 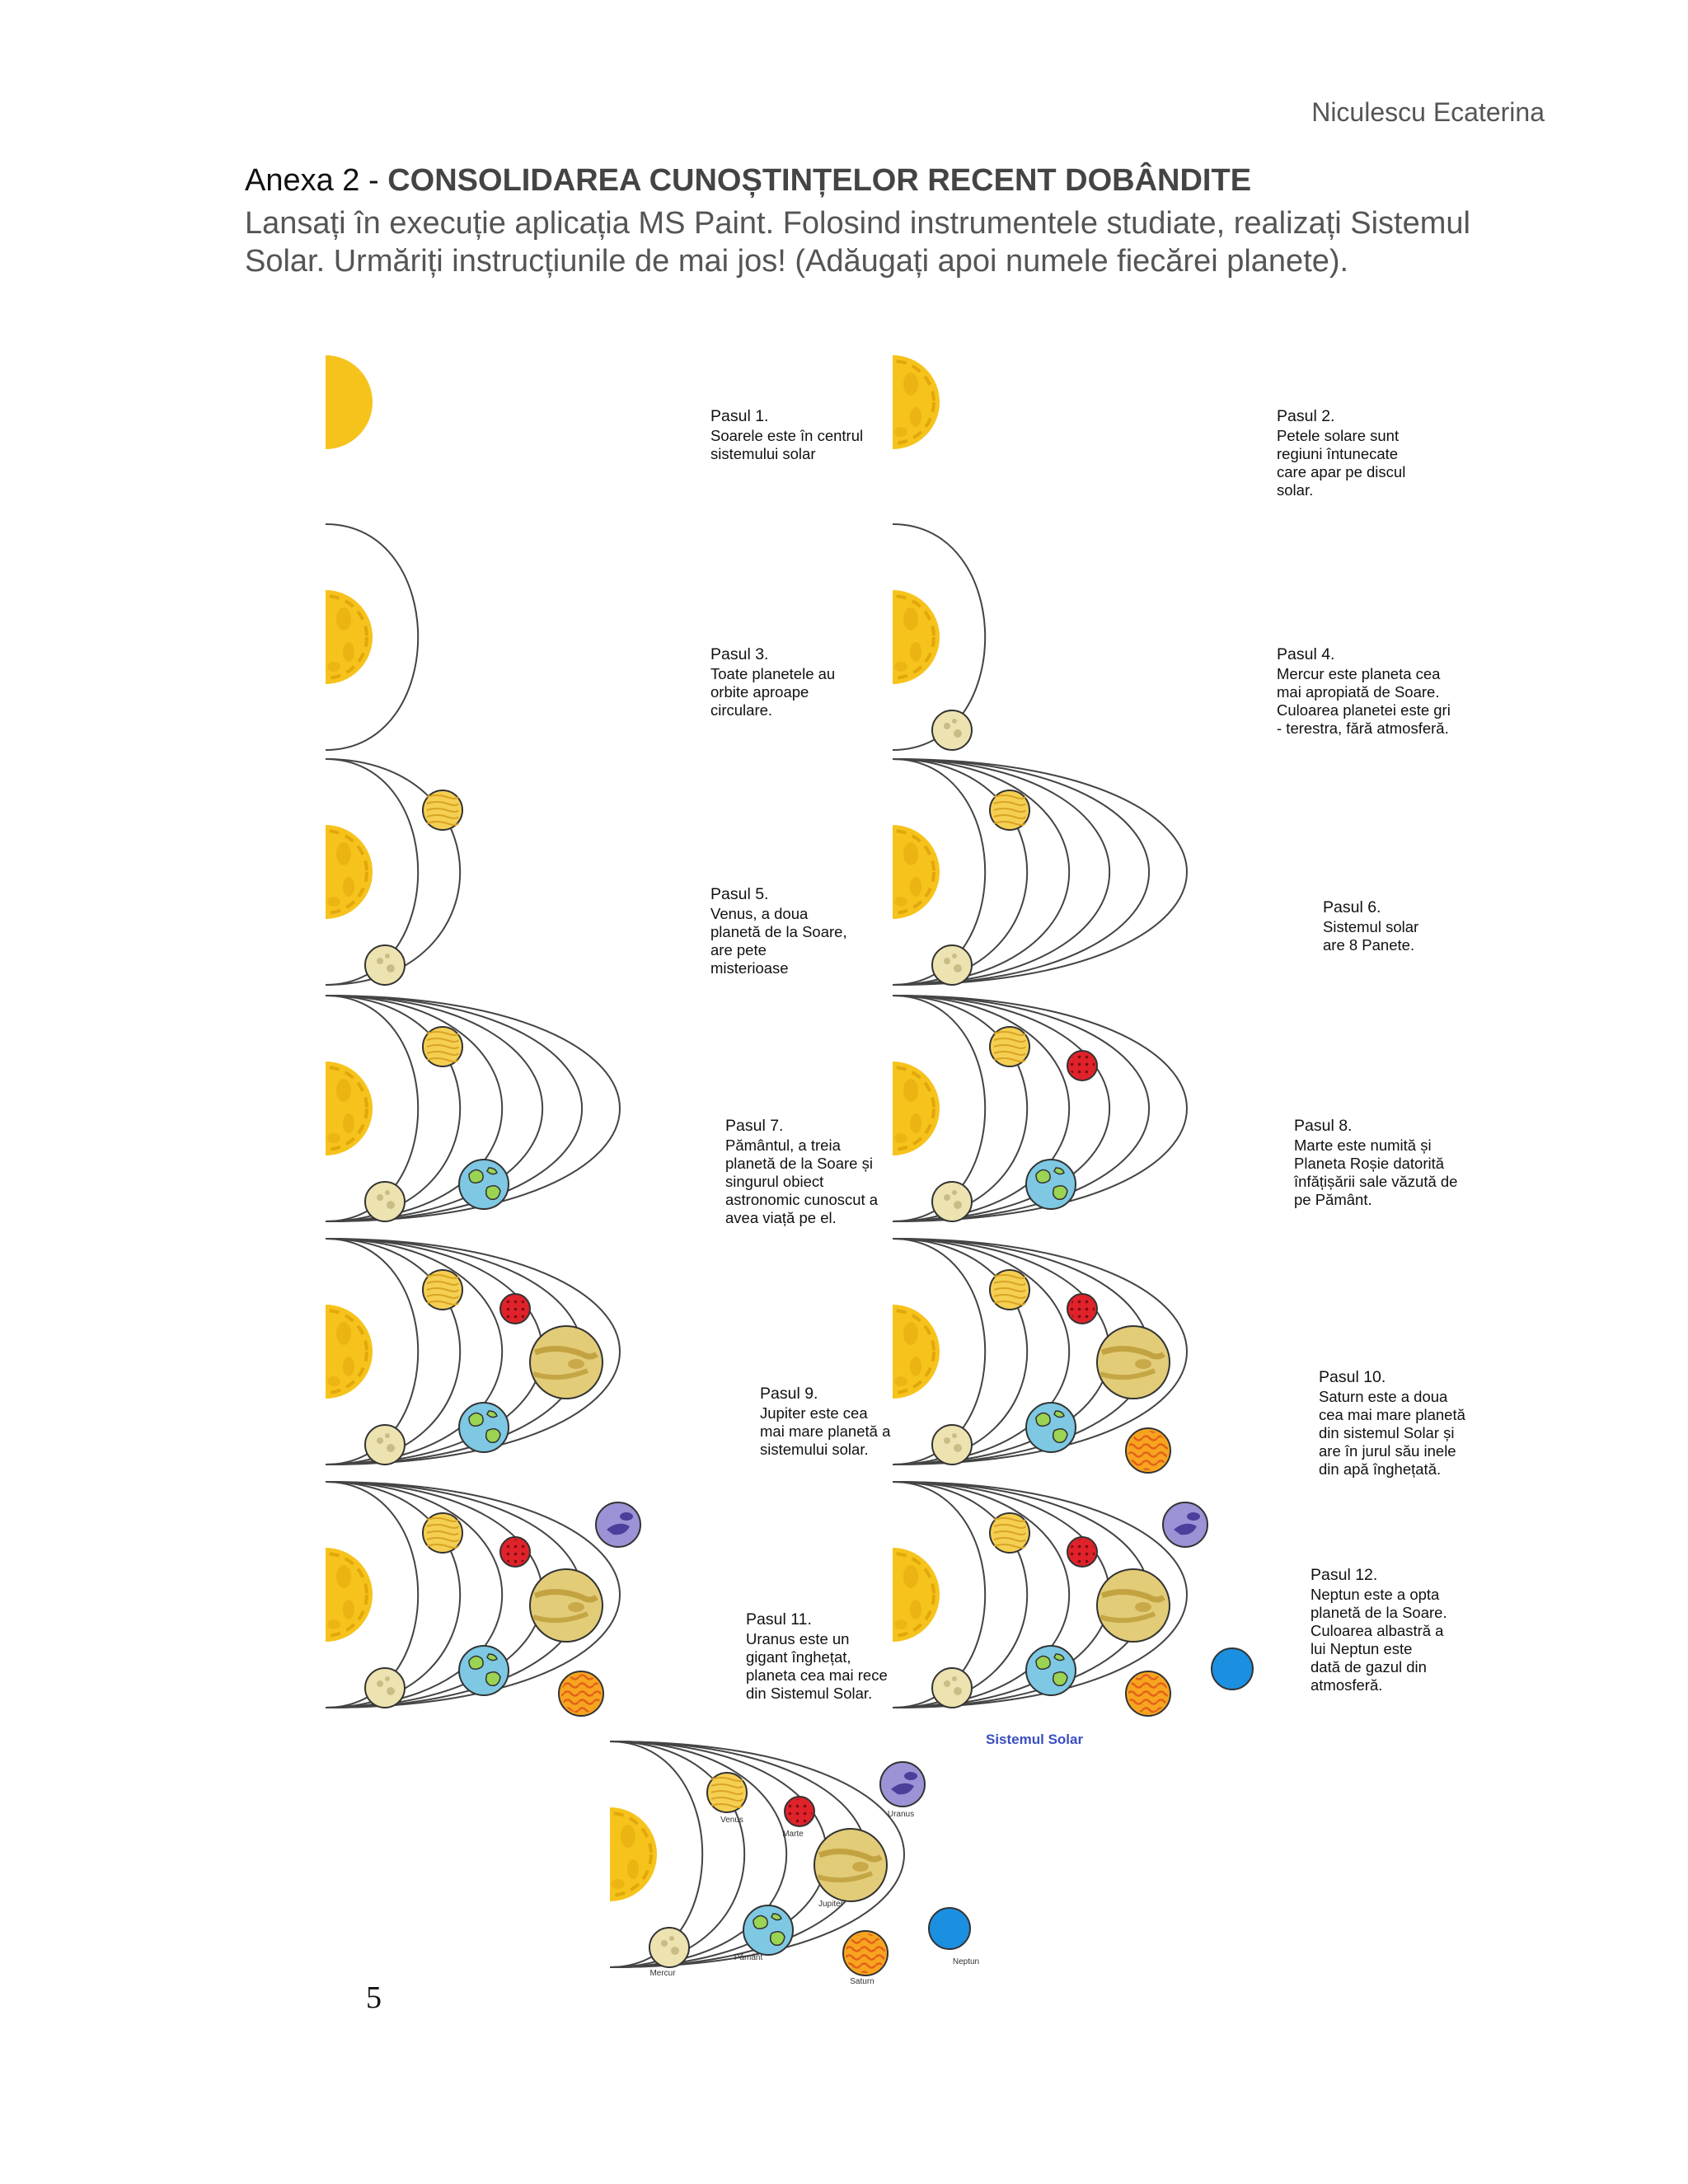 I want to click on uranus-icon, so click(x=1185, y=1525).